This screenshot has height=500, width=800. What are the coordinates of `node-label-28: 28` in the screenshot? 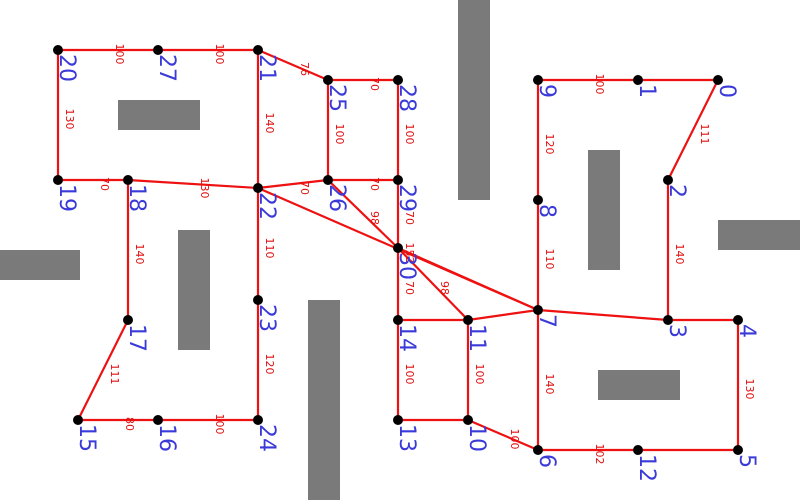 It's located at (406, 98).